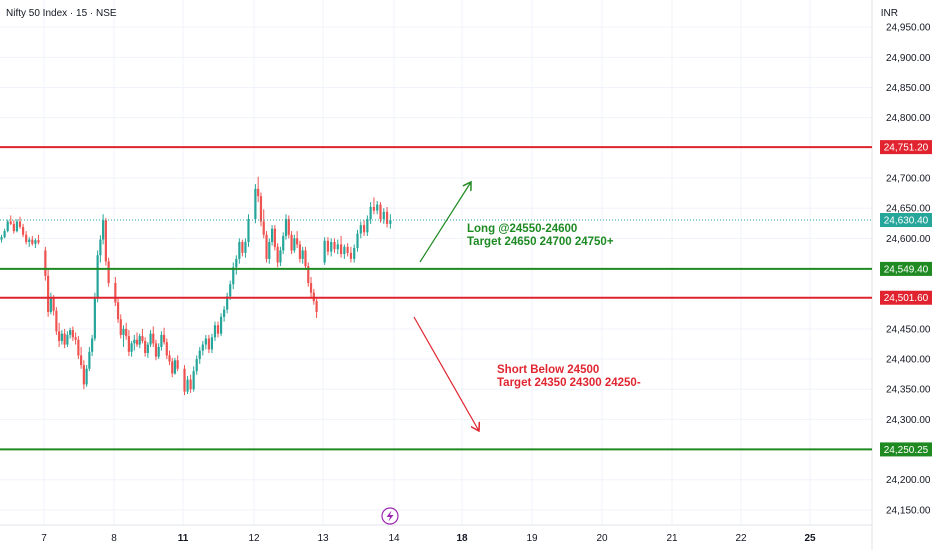 The image size is (932, 555). Describe the element at coordinates (906, 298) in the screenshot. I see `level-price-label: 24,501.60` at that location.